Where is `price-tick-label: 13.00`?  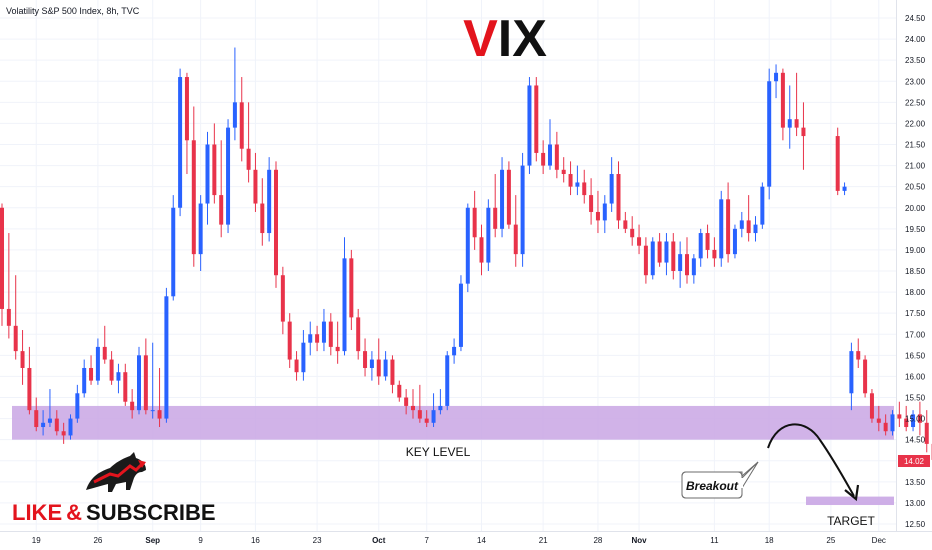
price-tick-label: 13.00 is located at coordinates (915, 503).